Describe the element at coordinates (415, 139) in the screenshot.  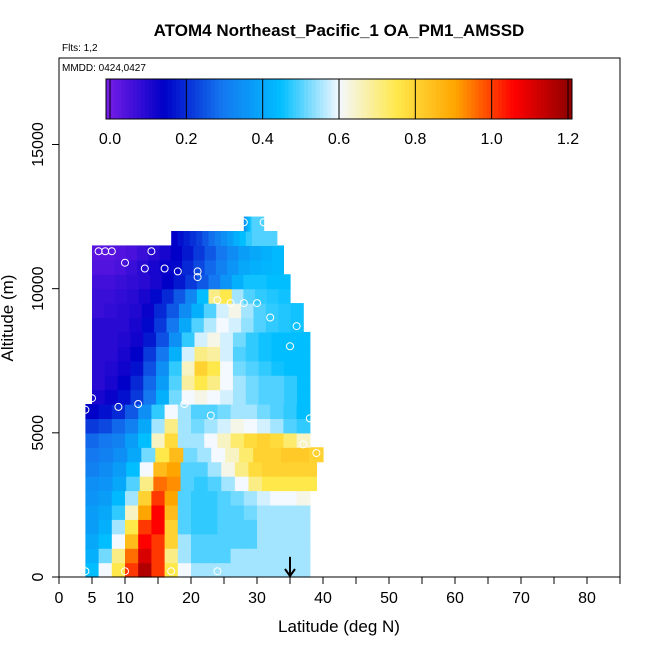
I see `colorbar-tick-label-4: 0.8` at that location.